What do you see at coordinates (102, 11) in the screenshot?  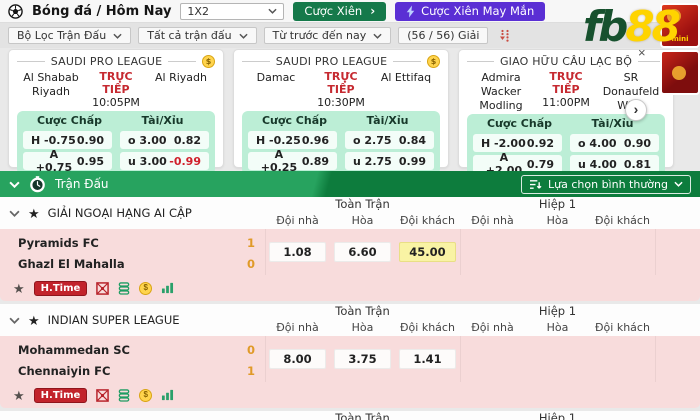 I see `sport-breadcrumb: Bóng đá / Hôm Nay` at bounding box center [102, 11].